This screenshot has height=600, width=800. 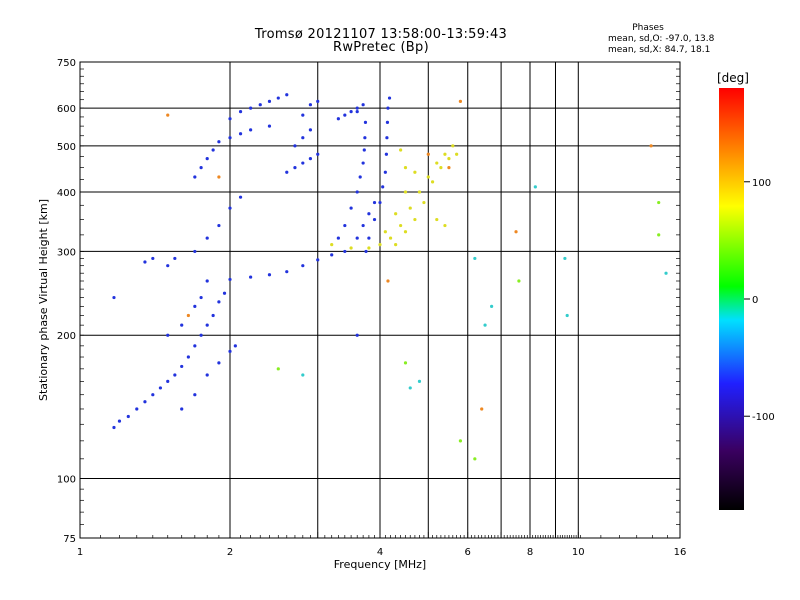 I want to click on x-tick-label: 8, so click(x=530, y=552).